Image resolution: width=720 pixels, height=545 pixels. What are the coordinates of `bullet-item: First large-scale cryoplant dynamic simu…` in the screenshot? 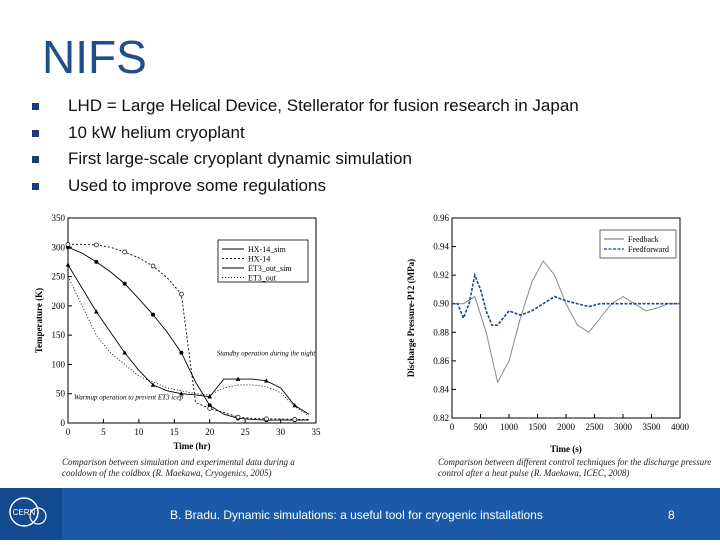 It's located at (304, 160).